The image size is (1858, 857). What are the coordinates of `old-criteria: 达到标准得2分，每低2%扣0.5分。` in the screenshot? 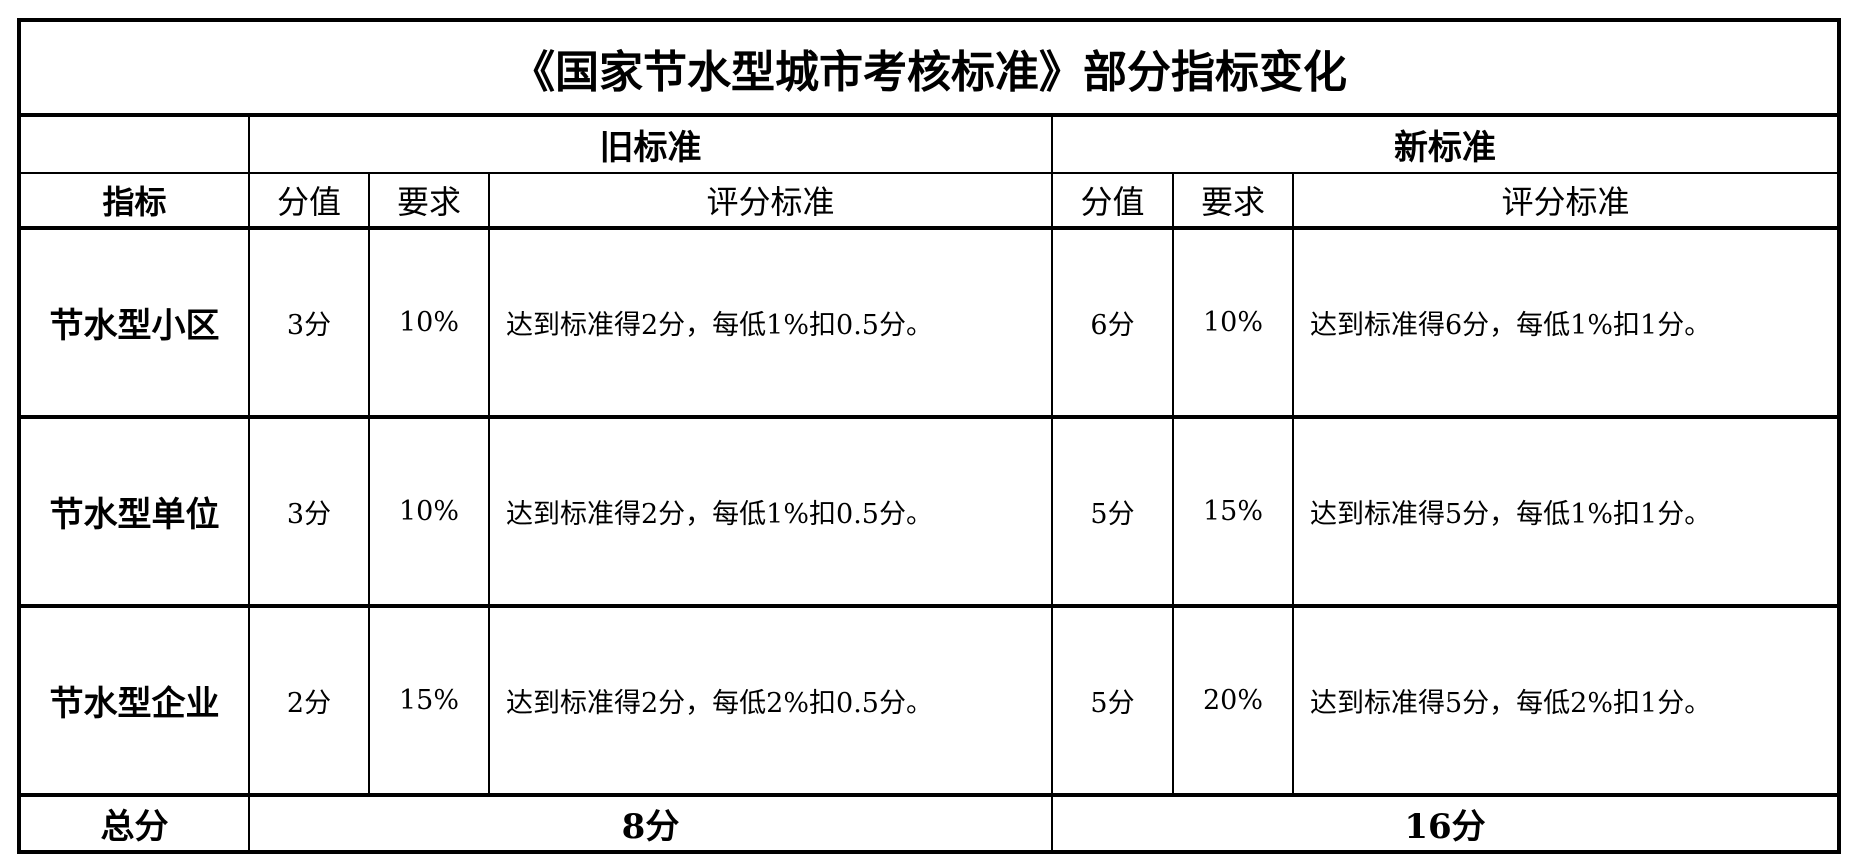 It's located at (770, 701).